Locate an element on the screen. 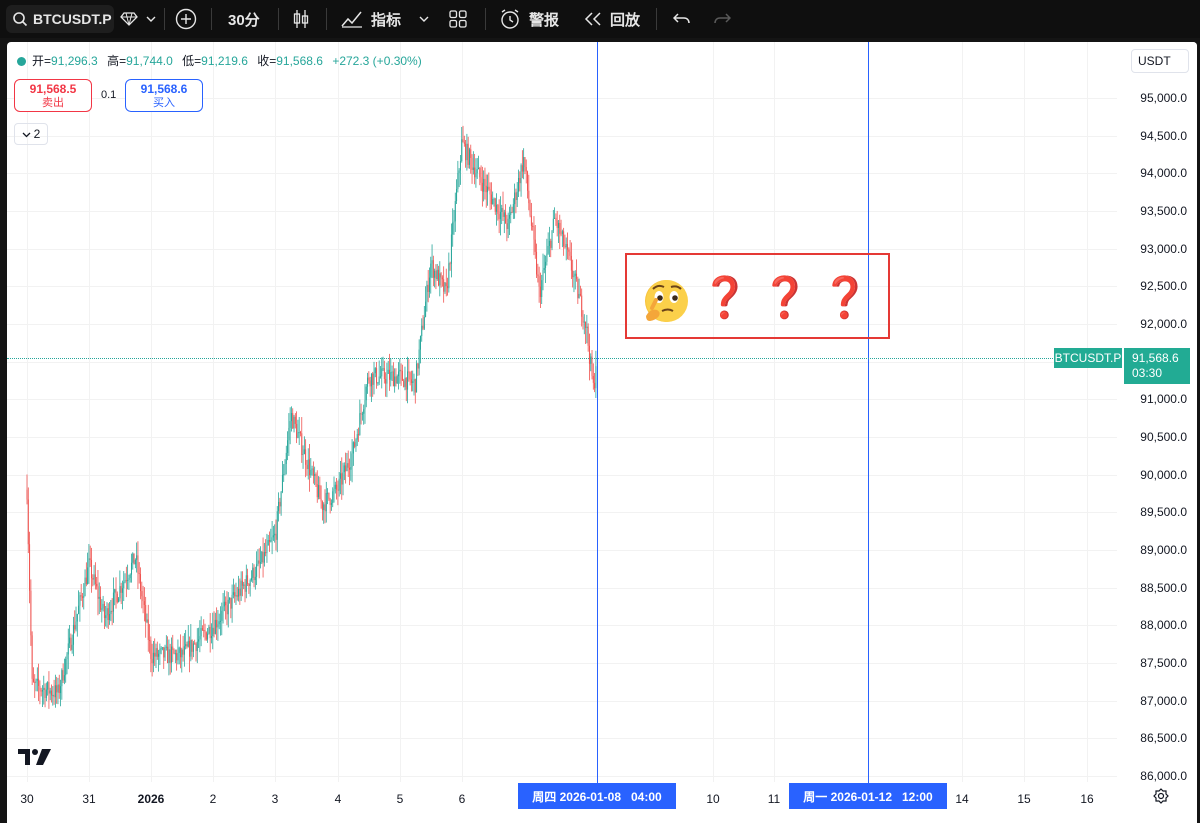 The image size is (1200, 823). replay-button: 回放 is located at coordinates (612, 19).